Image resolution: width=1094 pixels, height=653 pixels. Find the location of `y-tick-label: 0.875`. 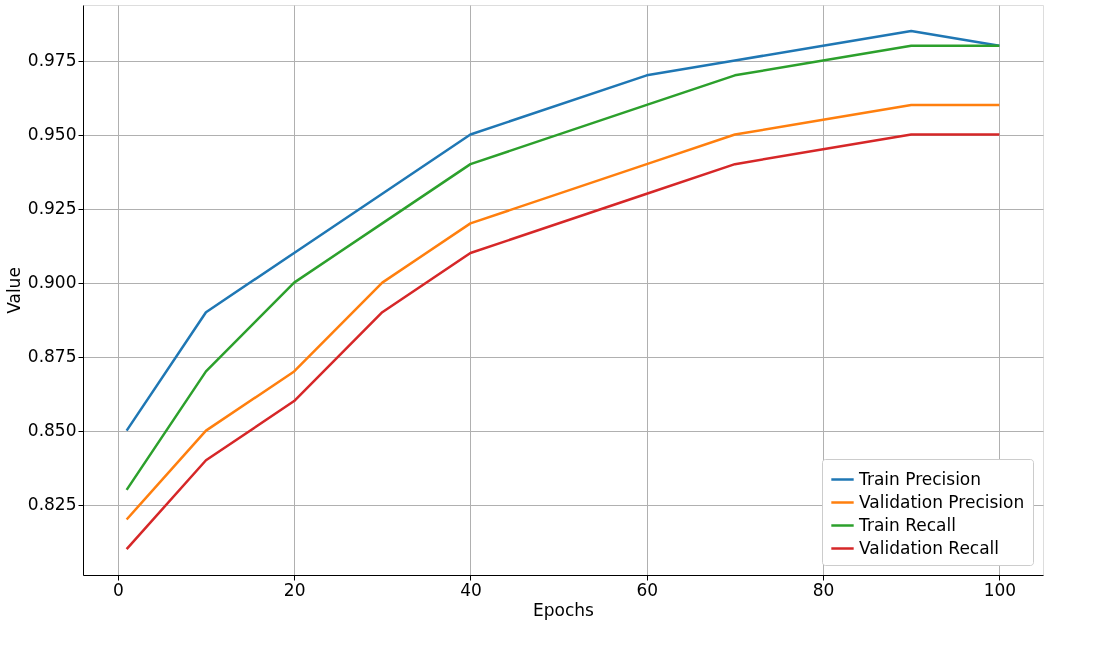

y-tick-label: 0.875 is located at coordinates (52, 356).